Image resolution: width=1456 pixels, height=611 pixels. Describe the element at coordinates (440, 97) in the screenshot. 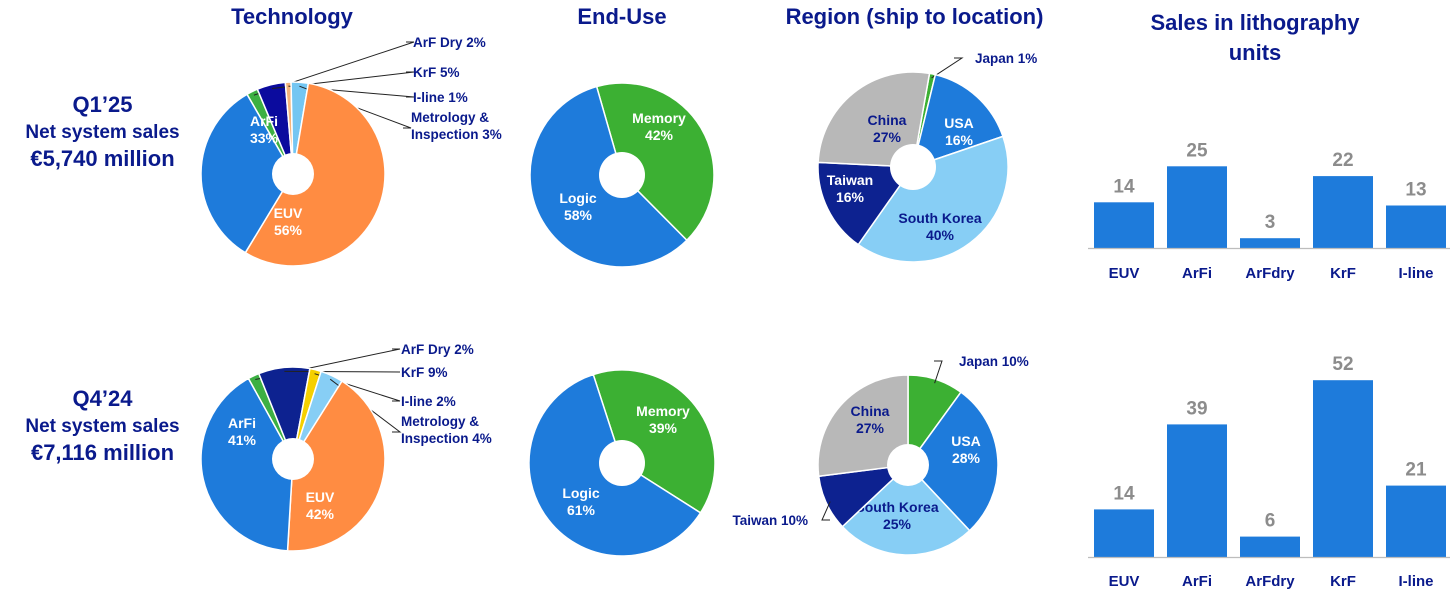

I see `slice-label-i-line: I-line 1%` at that location.